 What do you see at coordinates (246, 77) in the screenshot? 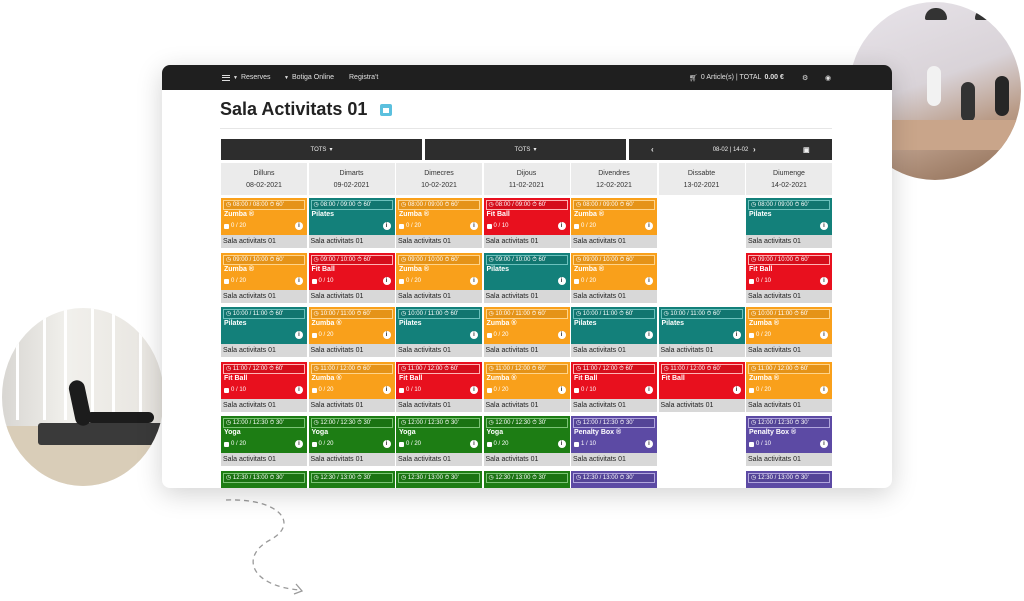
I see `menu-button: ▼ Reserves` at bounding box center [246, 77].